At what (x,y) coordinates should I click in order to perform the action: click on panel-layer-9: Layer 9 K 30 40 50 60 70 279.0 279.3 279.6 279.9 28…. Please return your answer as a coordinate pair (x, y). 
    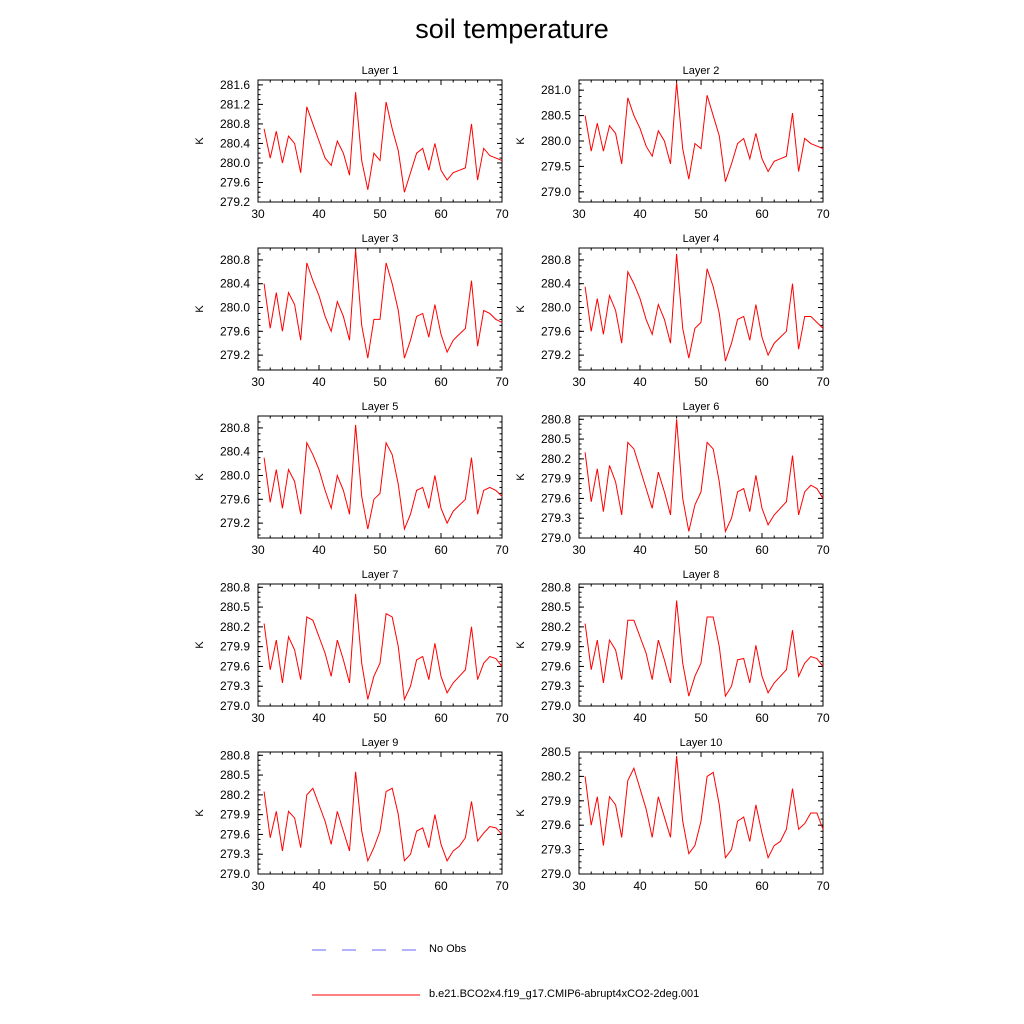
    Looking at the image, I should click on (351, 815).